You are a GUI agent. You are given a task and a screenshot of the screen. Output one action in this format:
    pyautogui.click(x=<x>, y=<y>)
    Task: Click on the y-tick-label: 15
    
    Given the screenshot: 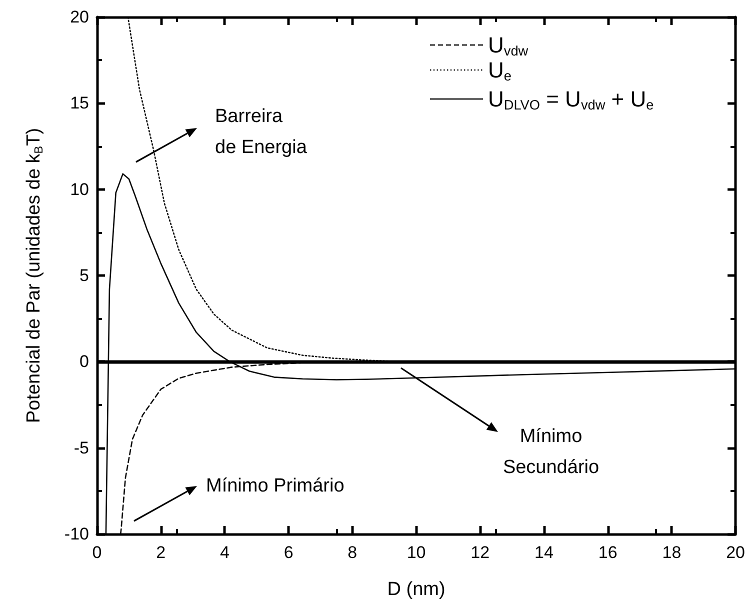 What is the action you would take?
    pyautogui.click(x=79, y=103)
    